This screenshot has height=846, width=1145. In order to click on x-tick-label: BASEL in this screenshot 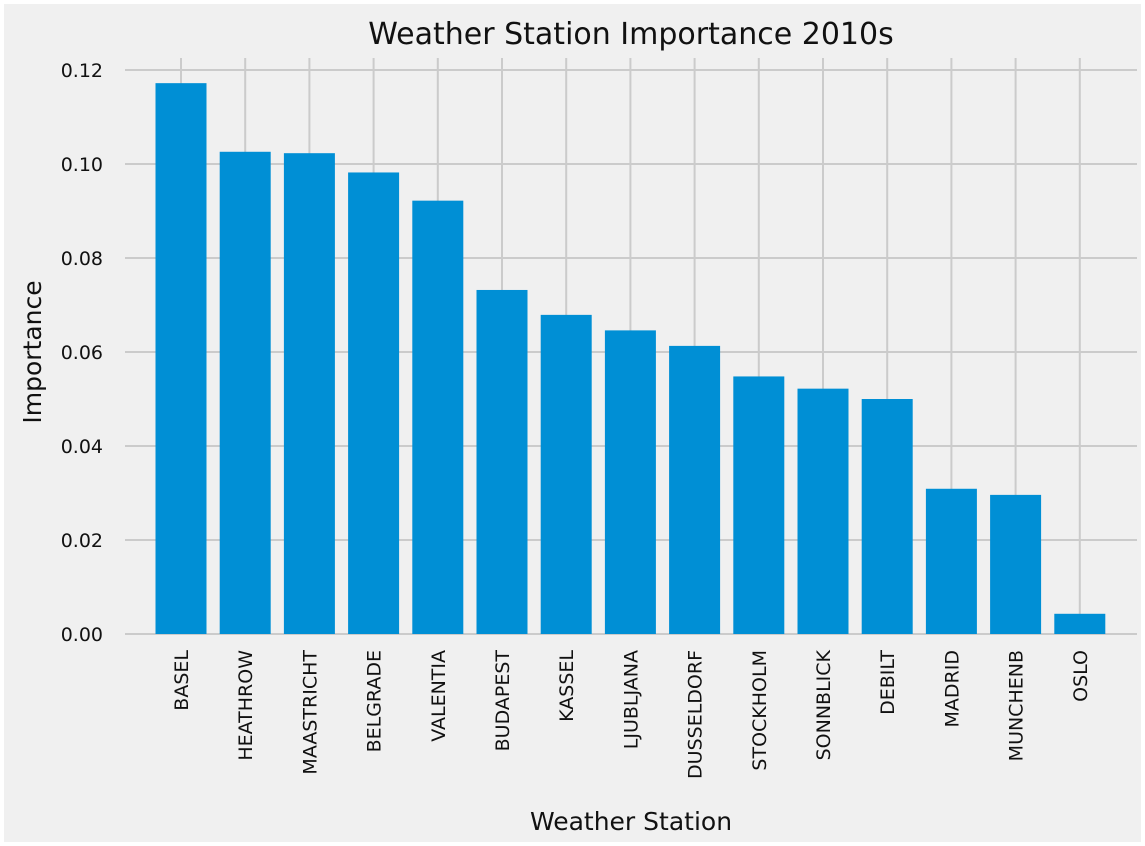, I will do `click(182, 680)`.